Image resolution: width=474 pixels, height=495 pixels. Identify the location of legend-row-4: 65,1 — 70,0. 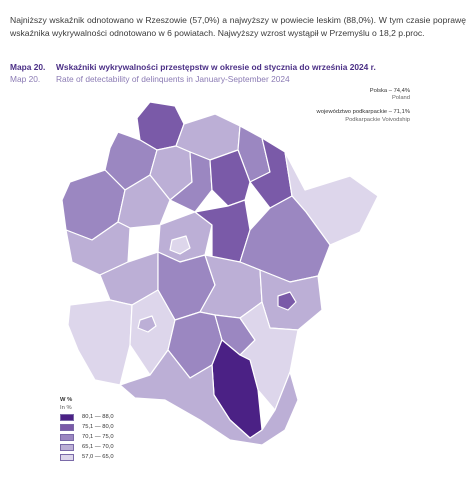
(87, 447).